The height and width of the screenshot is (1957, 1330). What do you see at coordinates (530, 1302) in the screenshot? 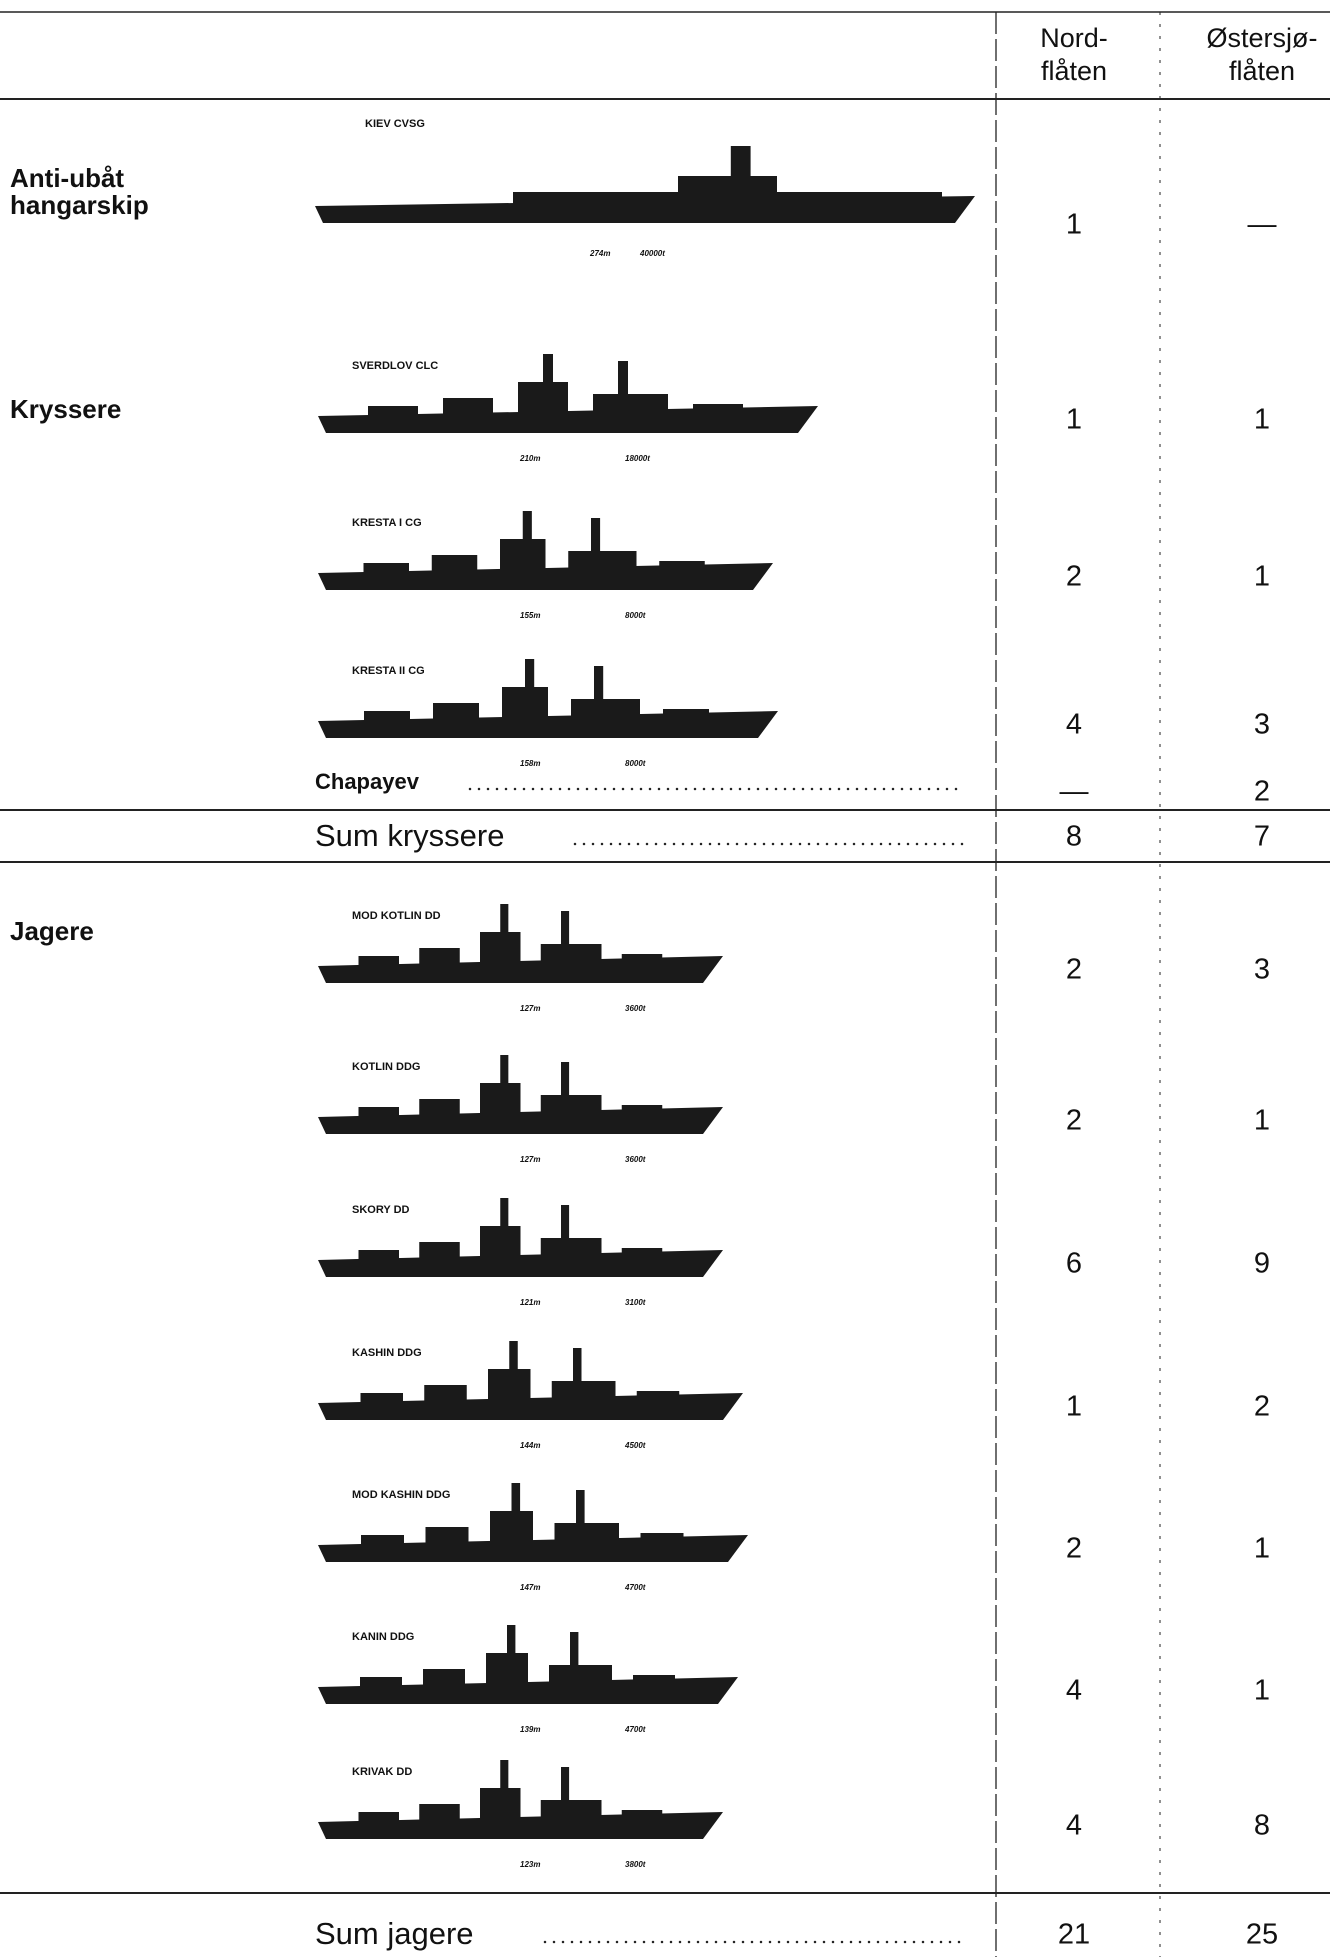
I see `ship-length: 121m` at bounding box center [530, 1302].